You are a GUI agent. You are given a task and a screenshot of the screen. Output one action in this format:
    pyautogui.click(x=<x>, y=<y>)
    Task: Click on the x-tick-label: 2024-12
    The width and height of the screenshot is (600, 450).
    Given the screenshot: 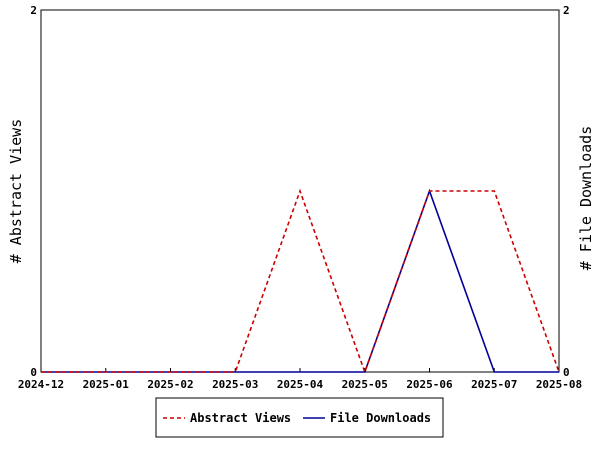 What is the action you would take?
    pyautogui.click(x=41, y=384)
    